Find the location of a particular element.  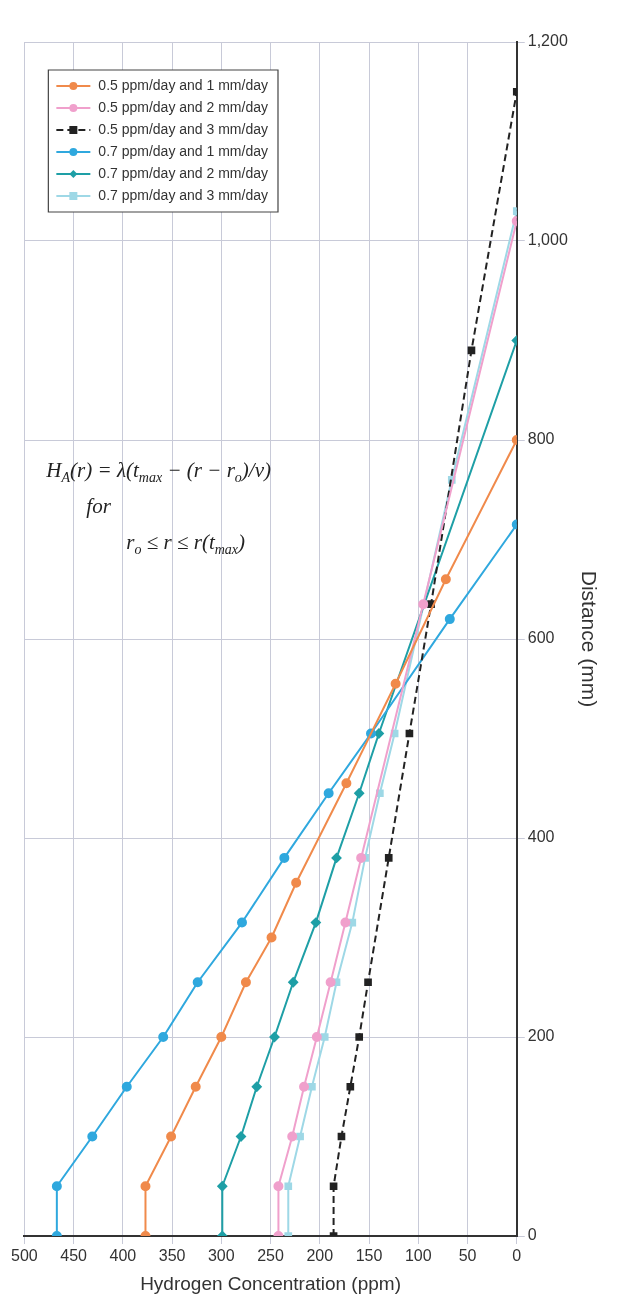

y-tick-label: 0 is located at coordinates (532, 1235).